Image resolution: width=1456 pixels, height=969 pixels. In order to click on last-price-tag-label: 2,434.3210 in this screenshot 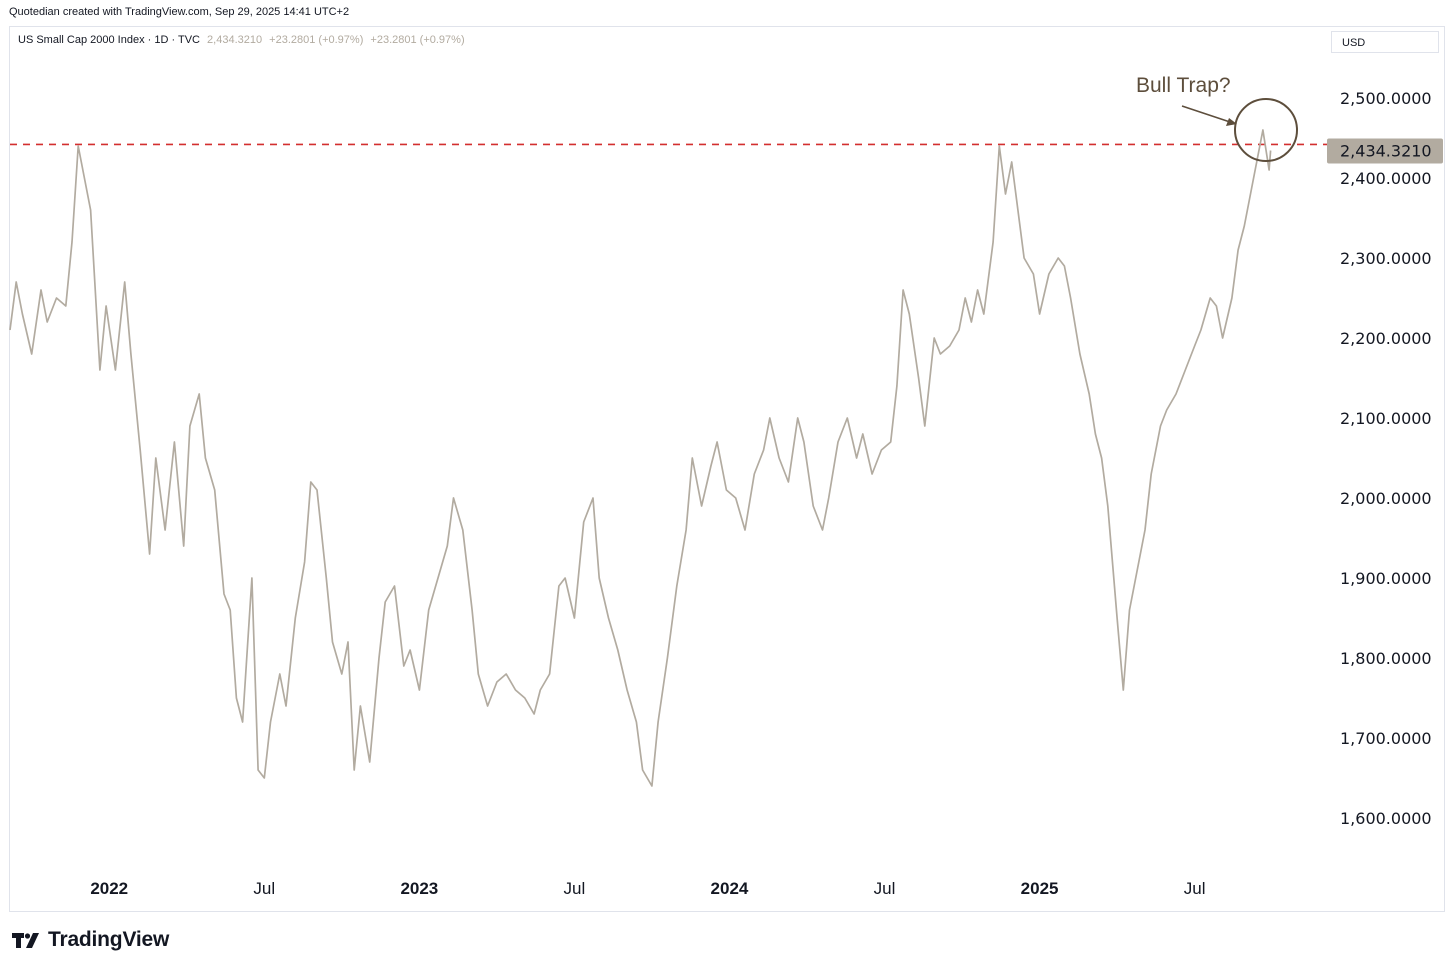, I will do `click(1386, 151)`.